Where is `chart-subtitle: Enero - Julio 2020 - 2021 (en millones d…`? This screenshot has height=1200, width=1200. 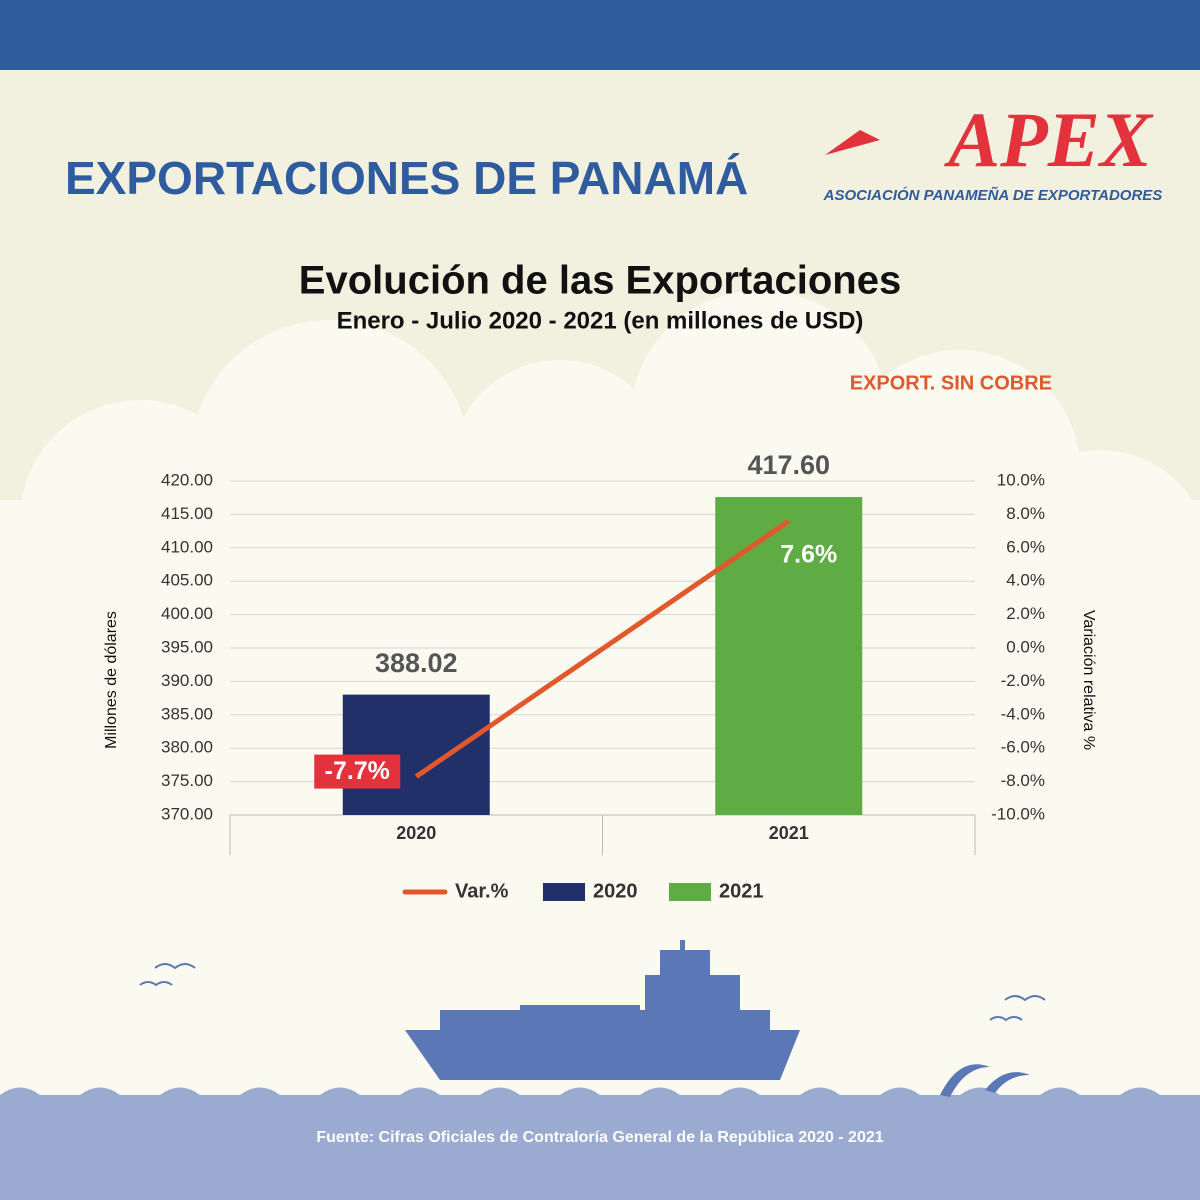 chart-subtitle: Enero - Julio 2020 - 2021 (en millones d… is located at coordinates (600, 320).